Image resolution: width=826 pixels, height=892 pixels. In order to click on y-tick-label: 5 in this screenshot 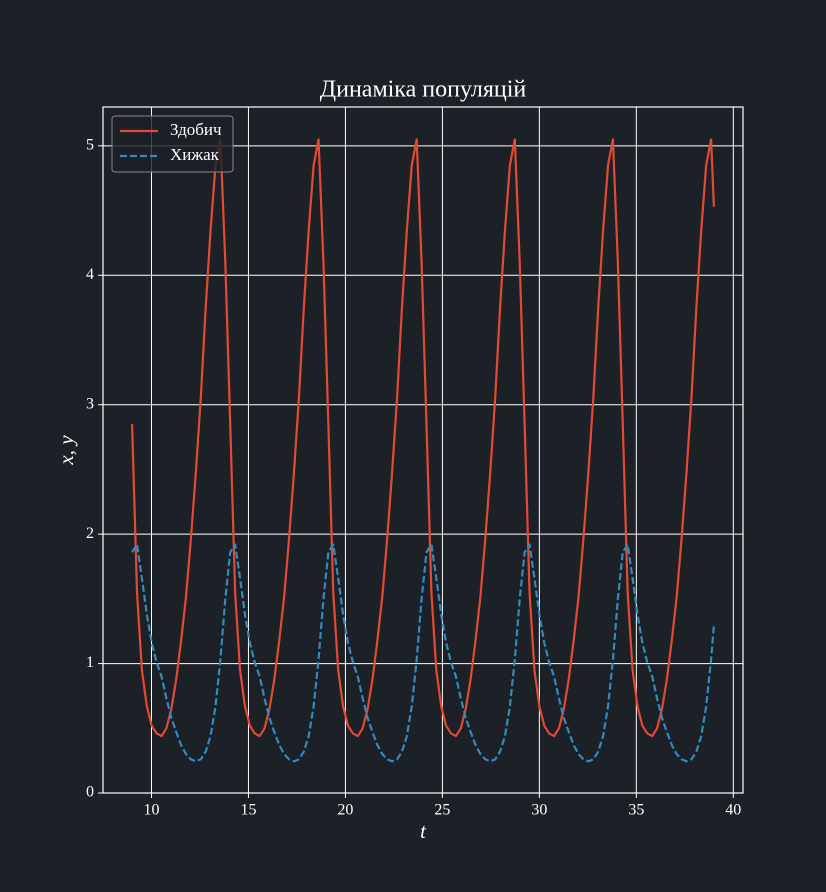, I will do `click(90, 145)`.